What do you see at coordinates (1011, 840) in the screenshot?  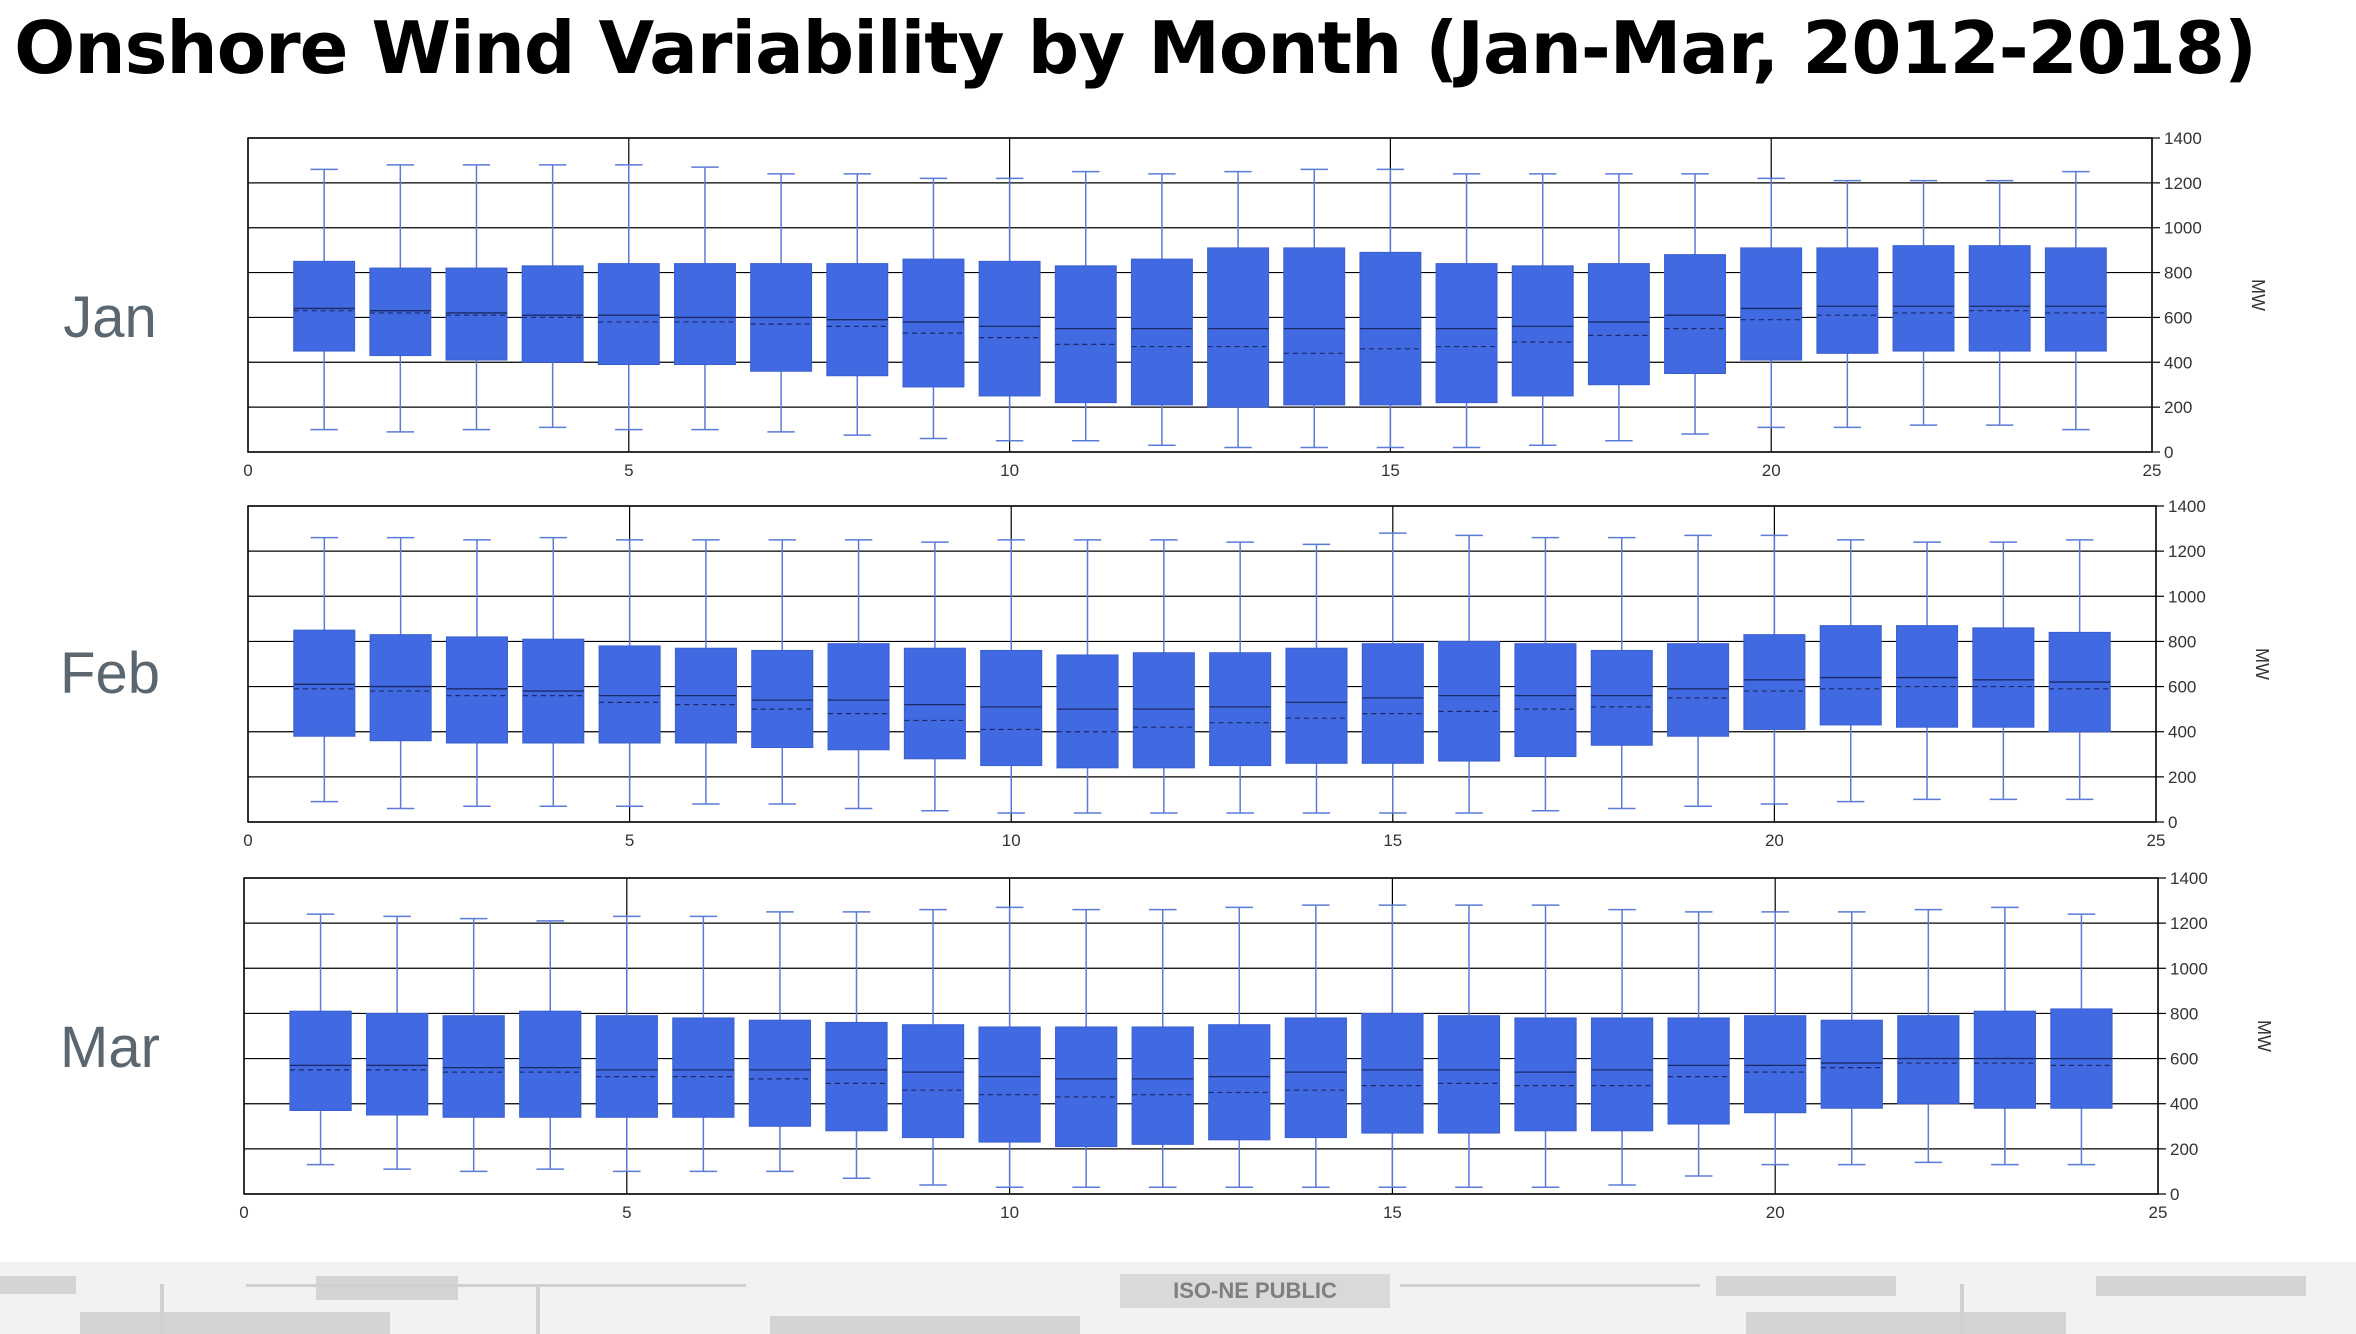 I see `panel-feb-x-tick-label: 10` at bounding box center [1011, 840].